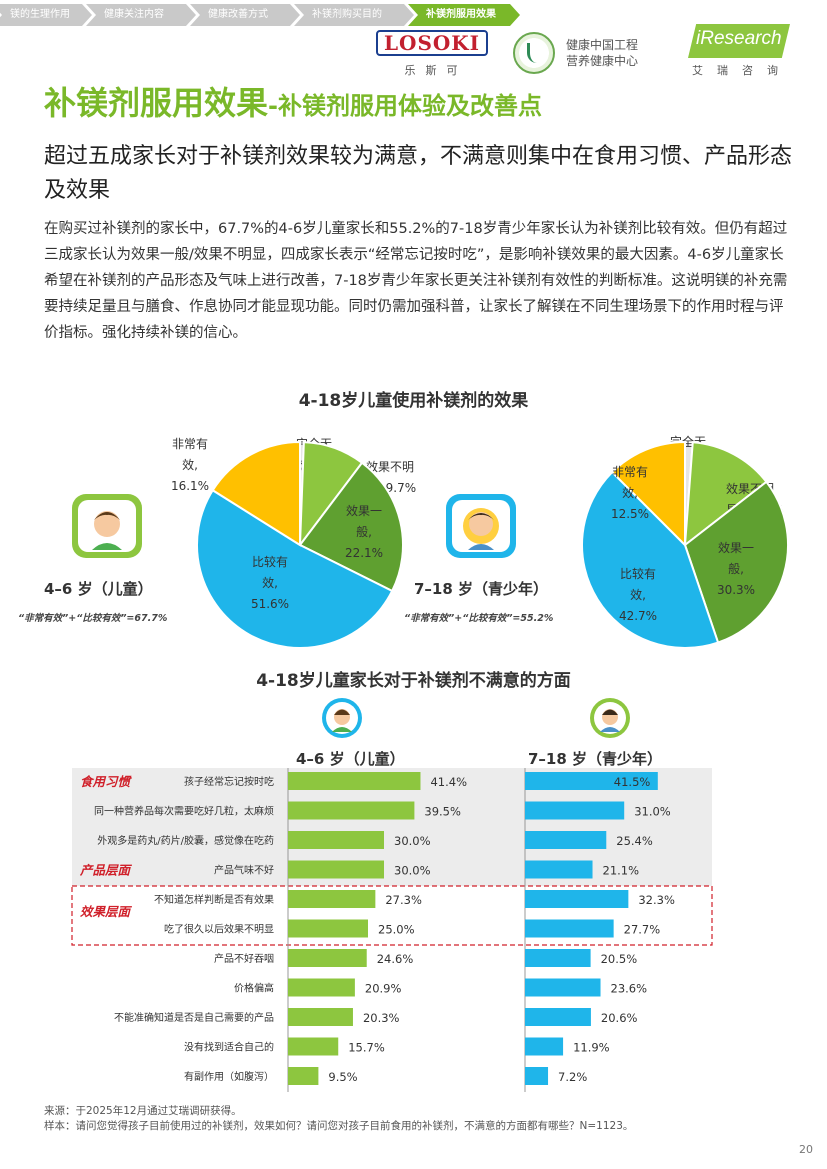 The height and width of the screenshot is (1169, 827). What do you see at coordinates (591, 1048) in the screenshot?
I see `bar-teen-value: 11.9%` at bounding box center [591, 1048].